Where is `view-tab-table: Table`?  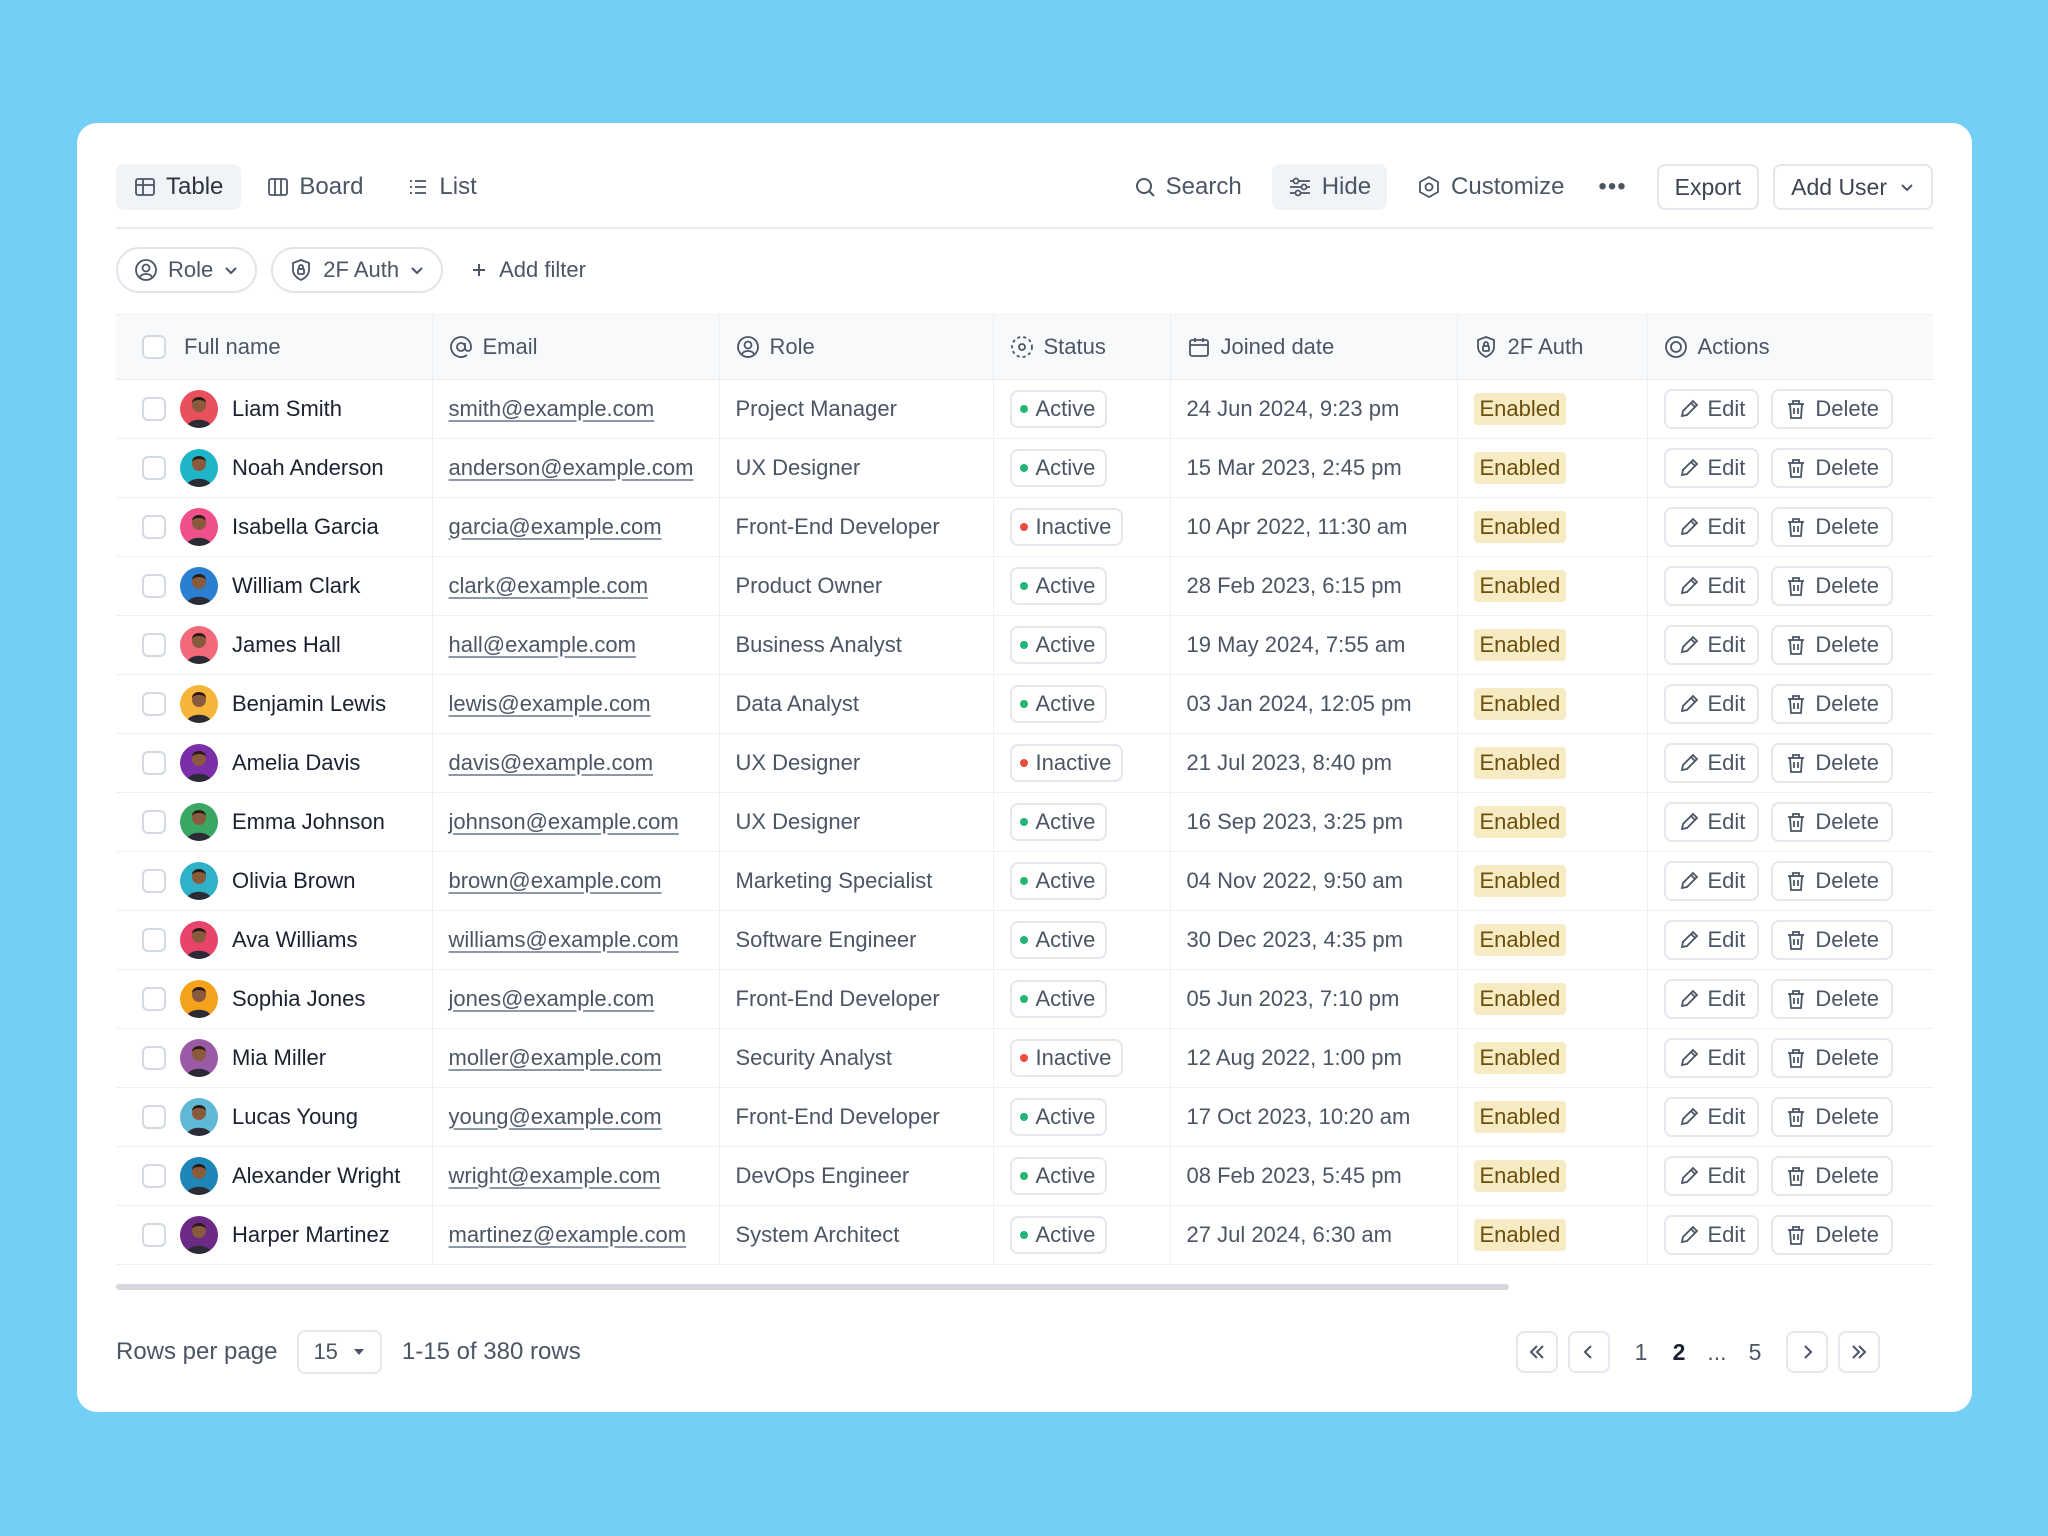
view-tab-table: Table is located at coordinates (179, 187).